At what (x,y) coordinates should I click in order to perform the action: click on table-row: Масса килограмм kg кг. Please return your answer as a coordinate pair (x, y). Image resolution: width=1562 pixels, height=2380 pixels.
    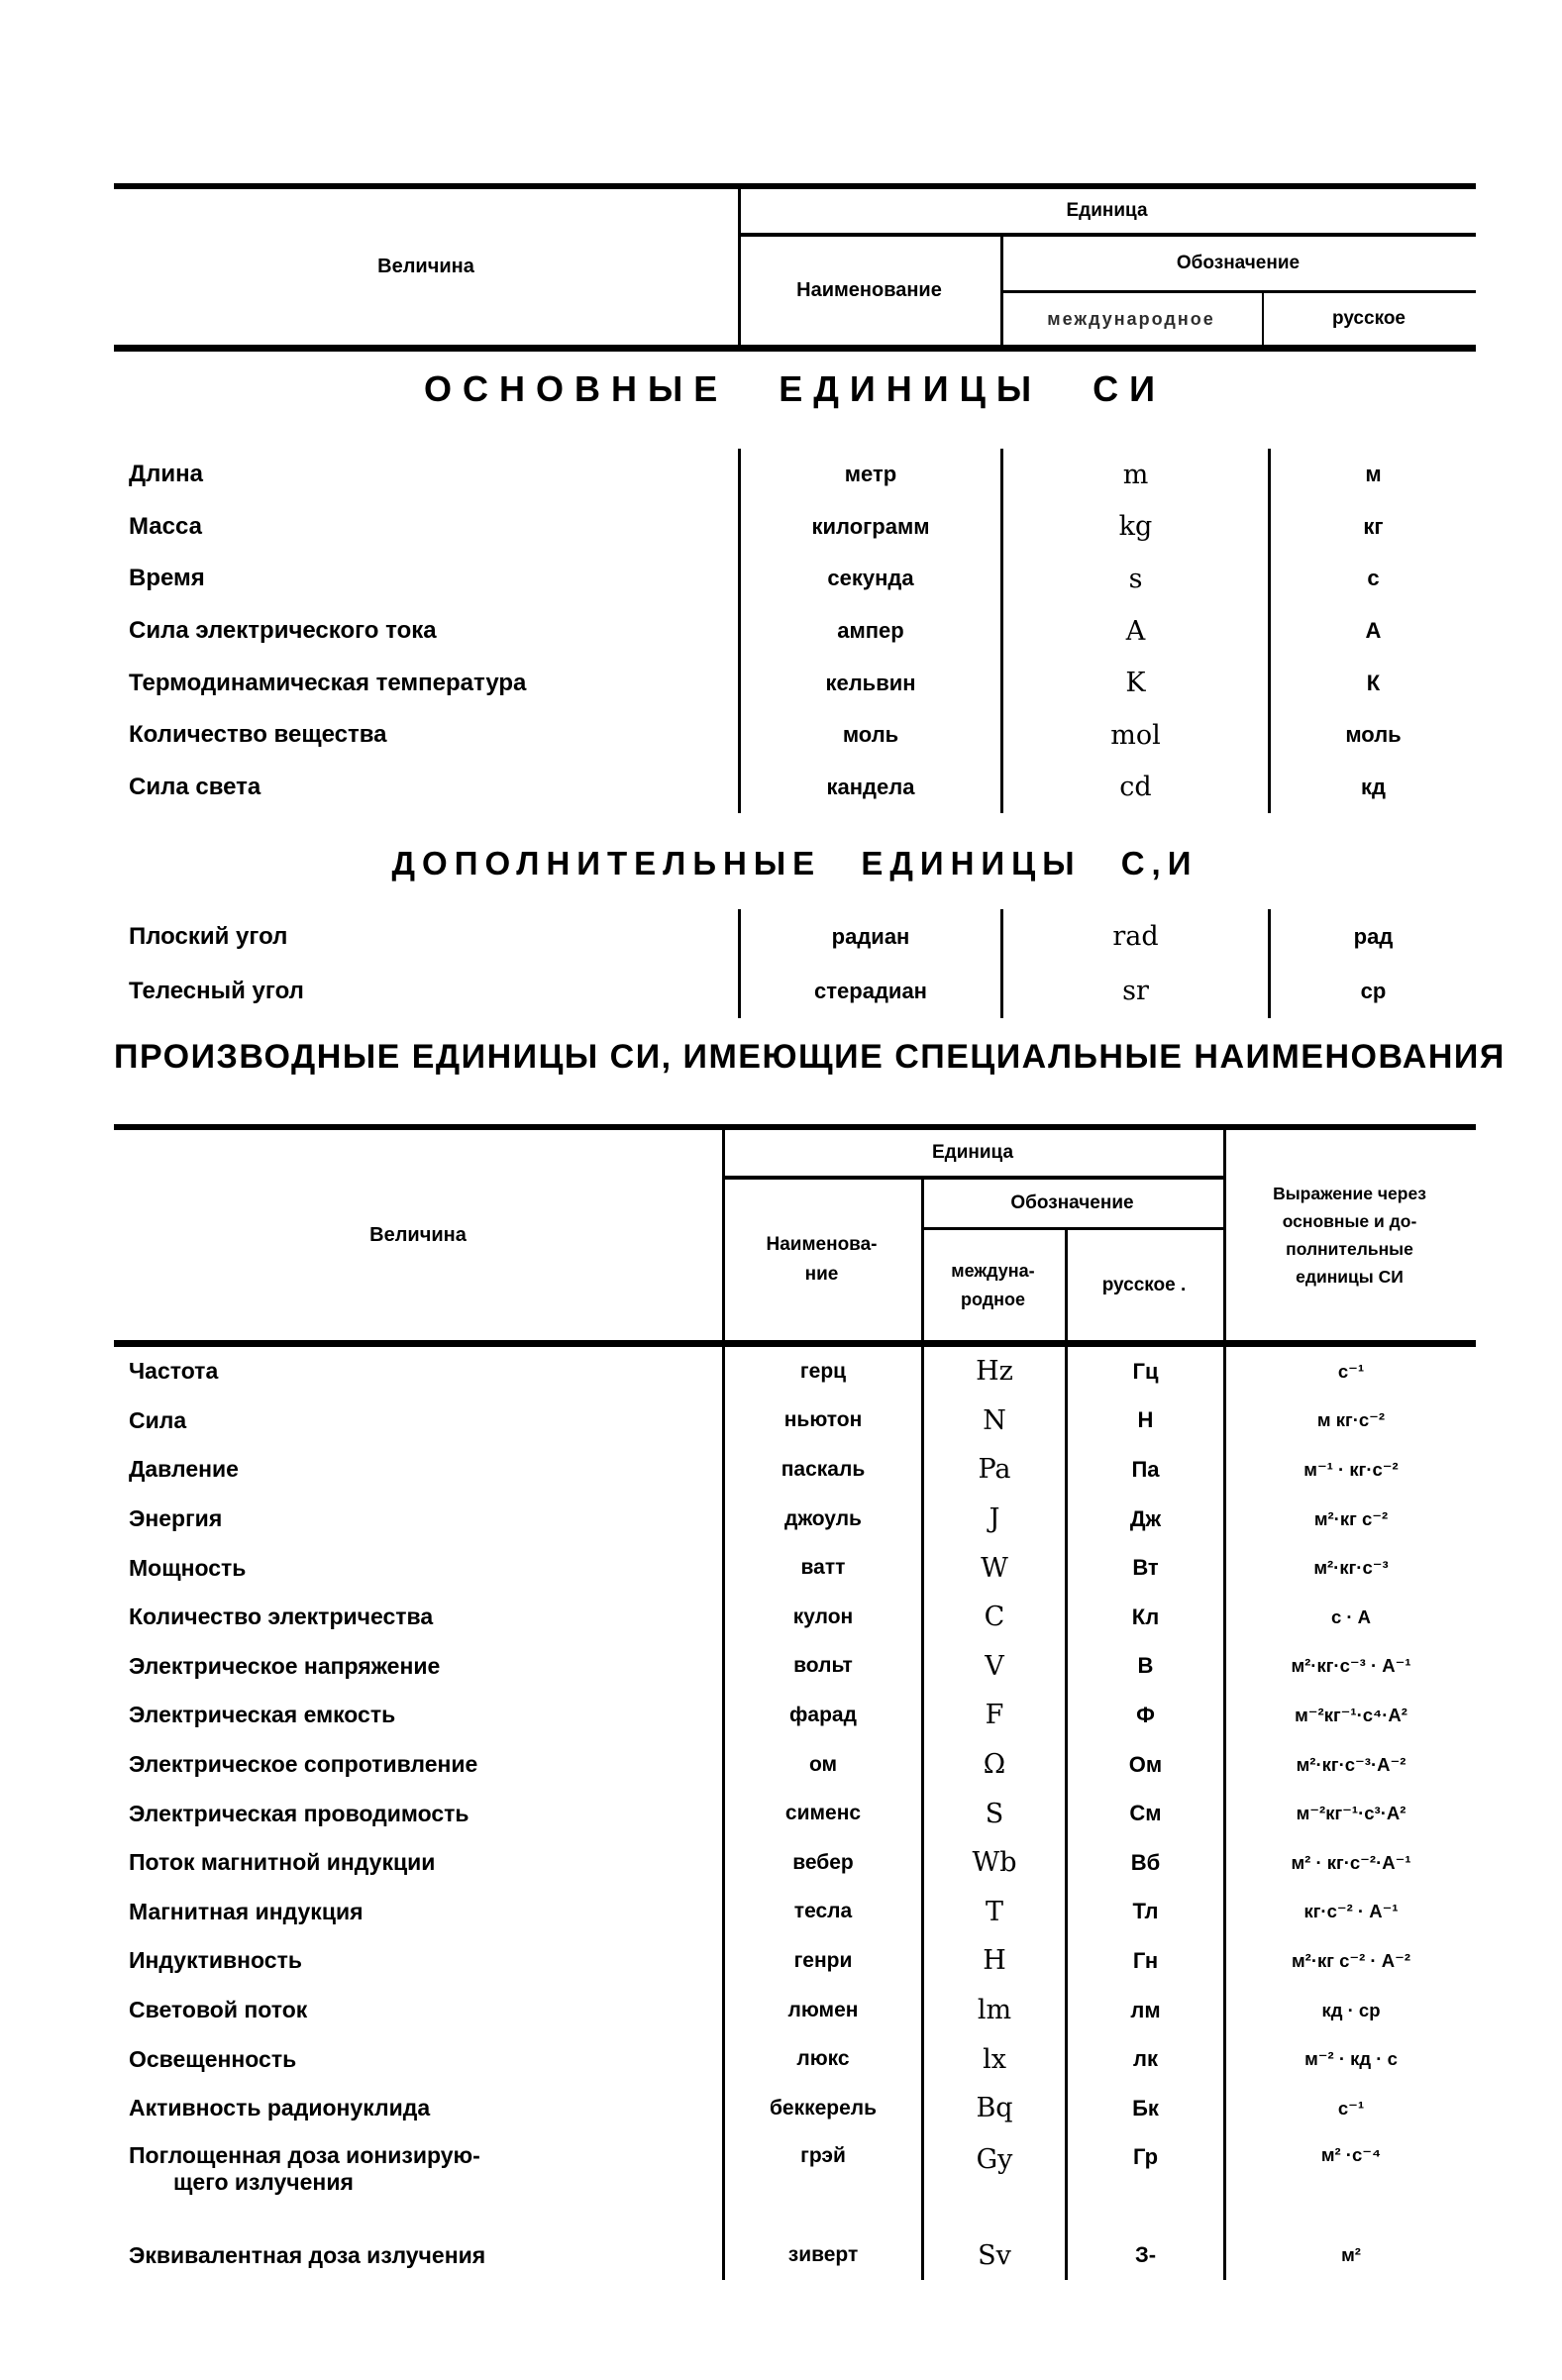
    Looking at the image, I should click on (795, 527).